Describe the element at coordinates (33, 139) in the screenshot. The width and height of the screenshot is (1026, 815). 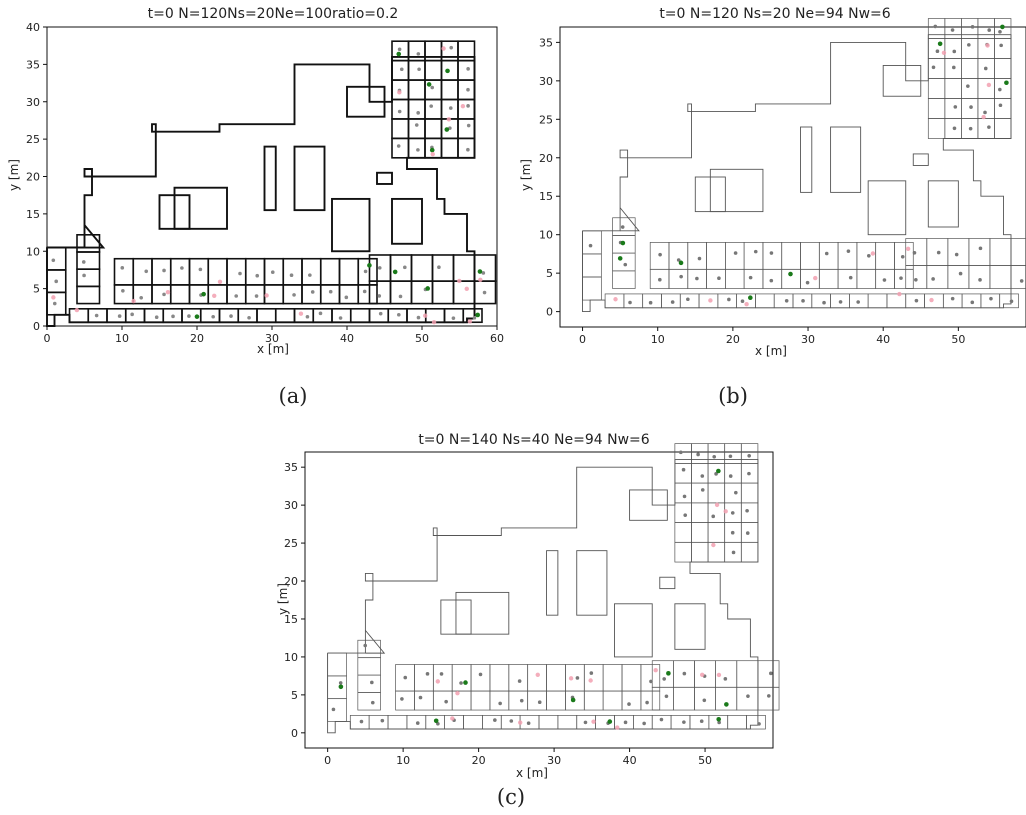
I see `y-tick-label: 25` at that location.